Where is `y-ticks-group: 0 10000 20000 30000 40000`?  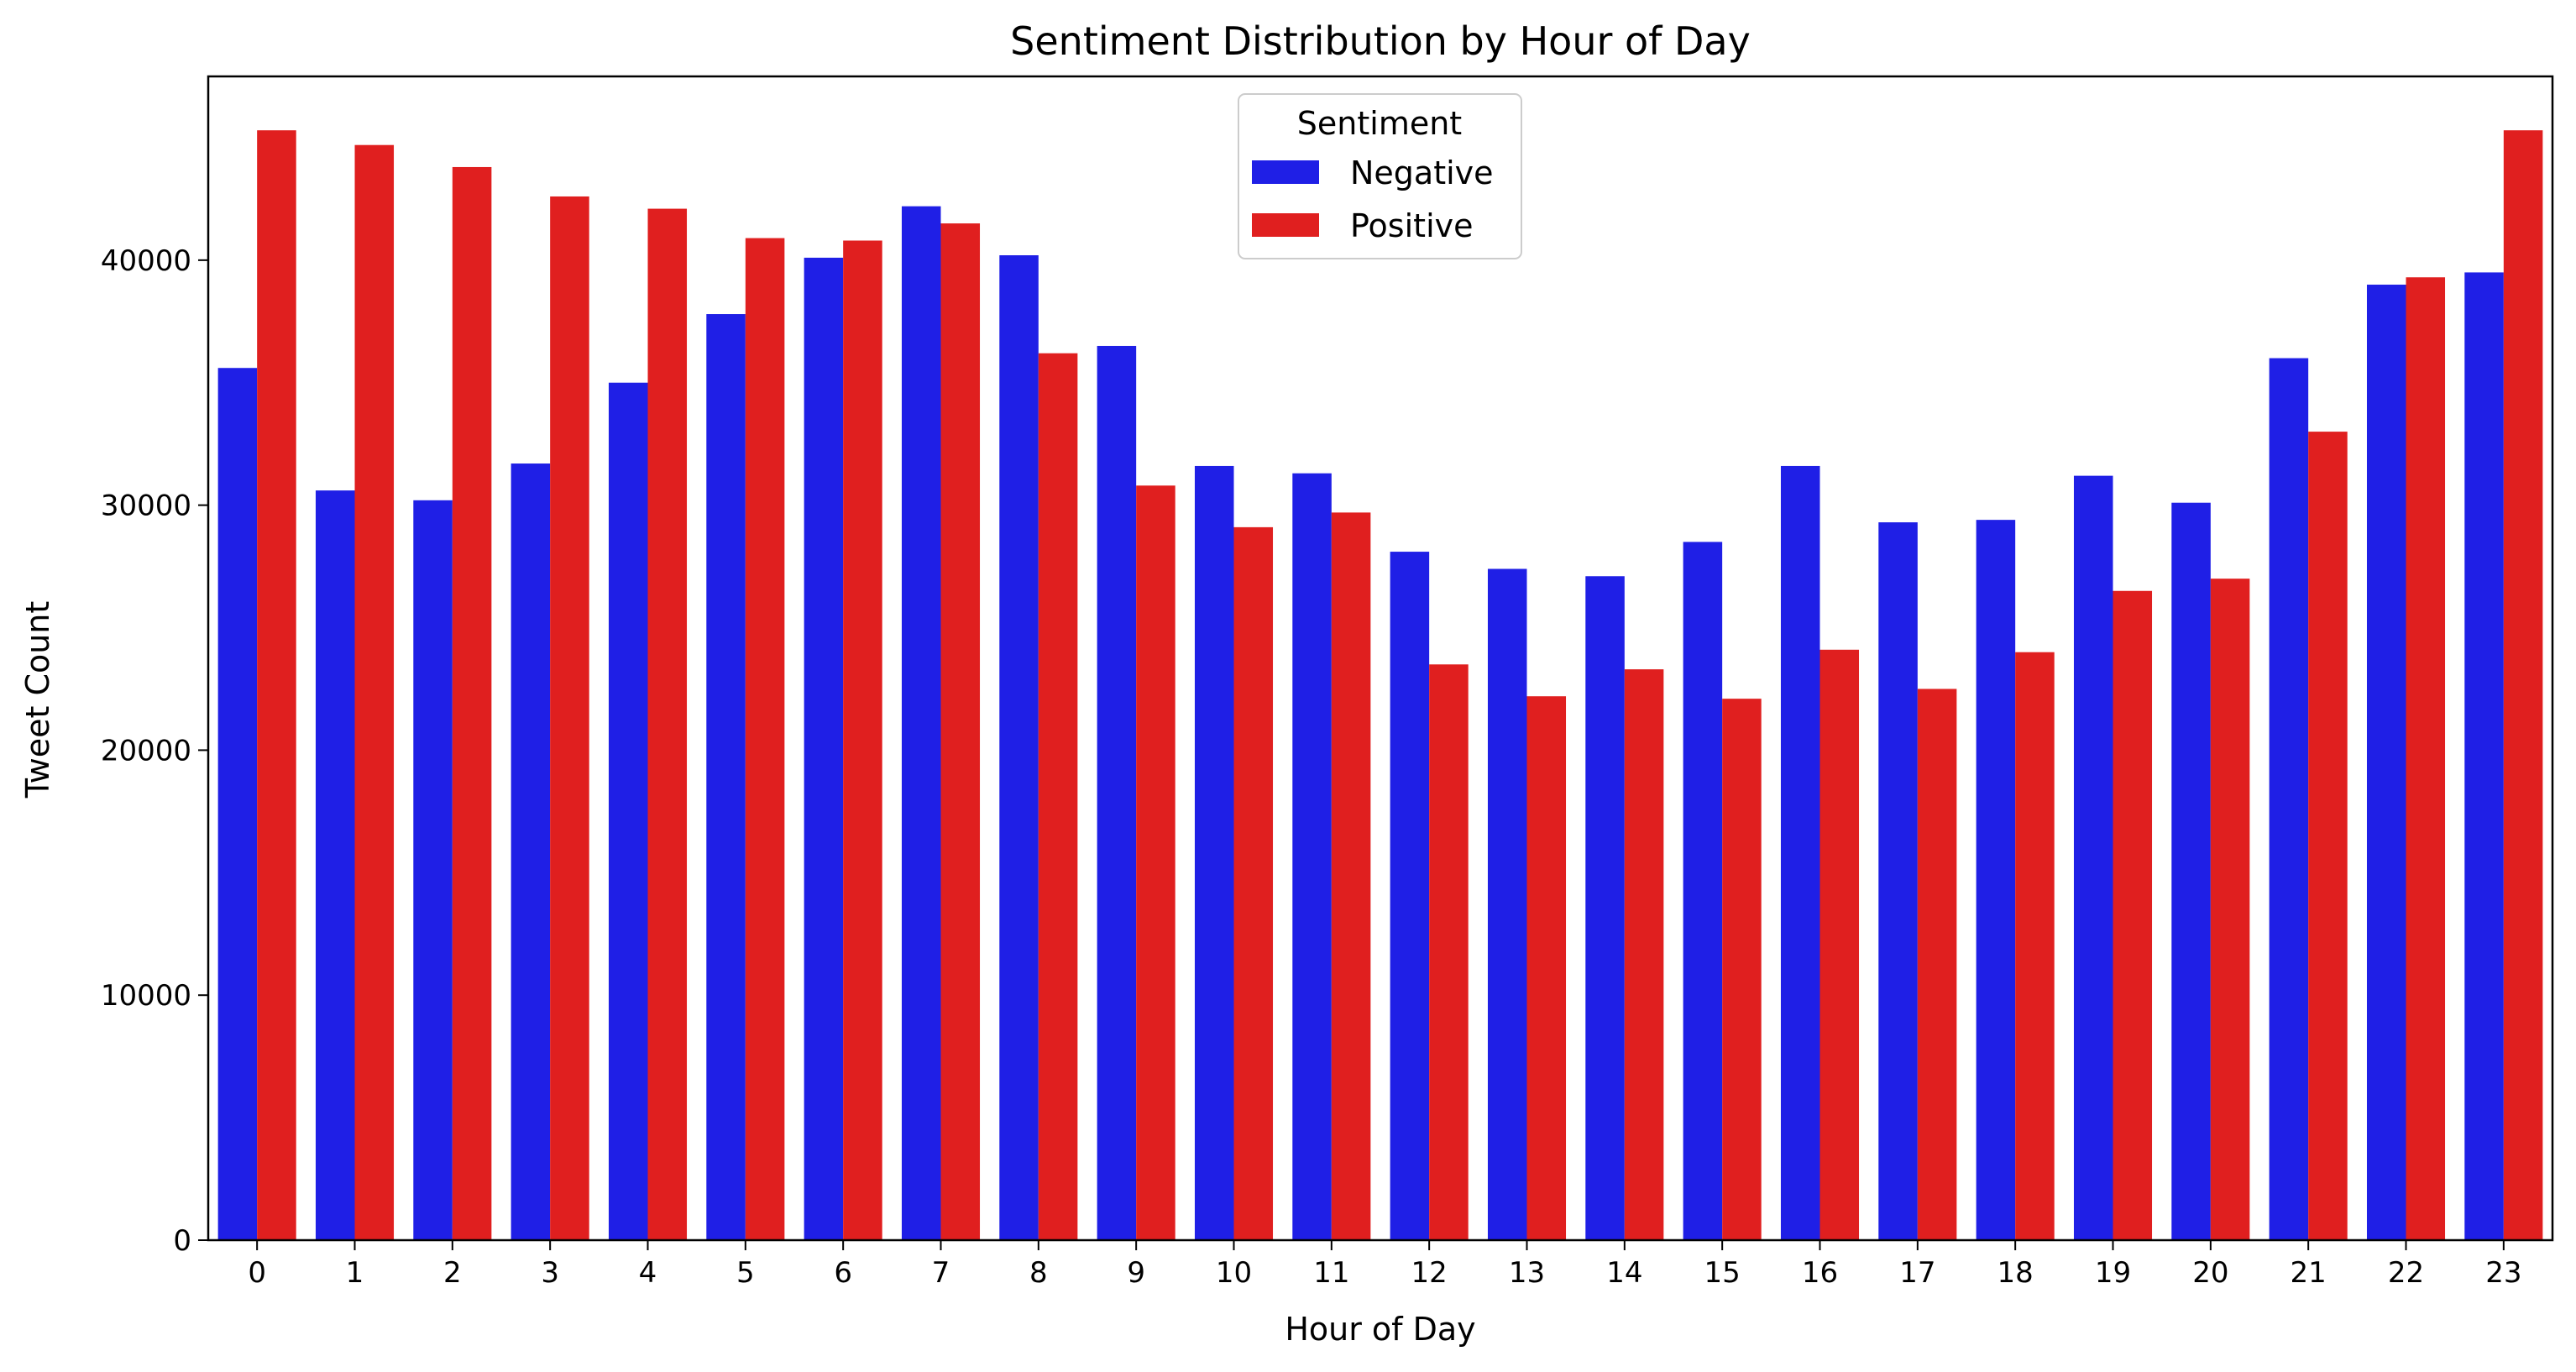
y-ticks-group: 0 10000 20000 30000 40000 is located at coordinates (154, 751).